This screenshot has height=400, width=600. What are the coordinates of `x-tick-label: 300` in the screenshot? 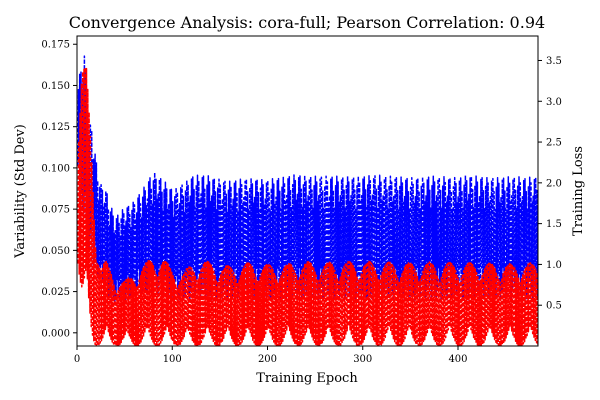 It's located at (362, 359).